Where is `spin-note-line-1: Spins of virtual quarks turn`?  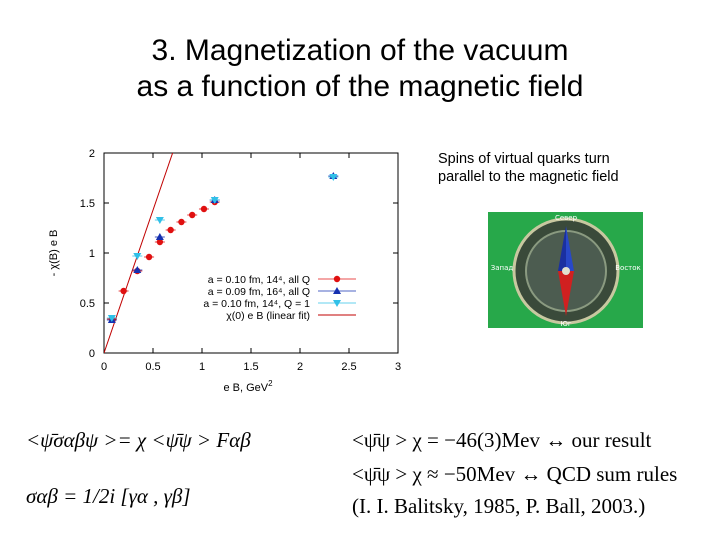 spin-note-line-1: Spins of virtual quarks turn is located at coordinates (524, 159).